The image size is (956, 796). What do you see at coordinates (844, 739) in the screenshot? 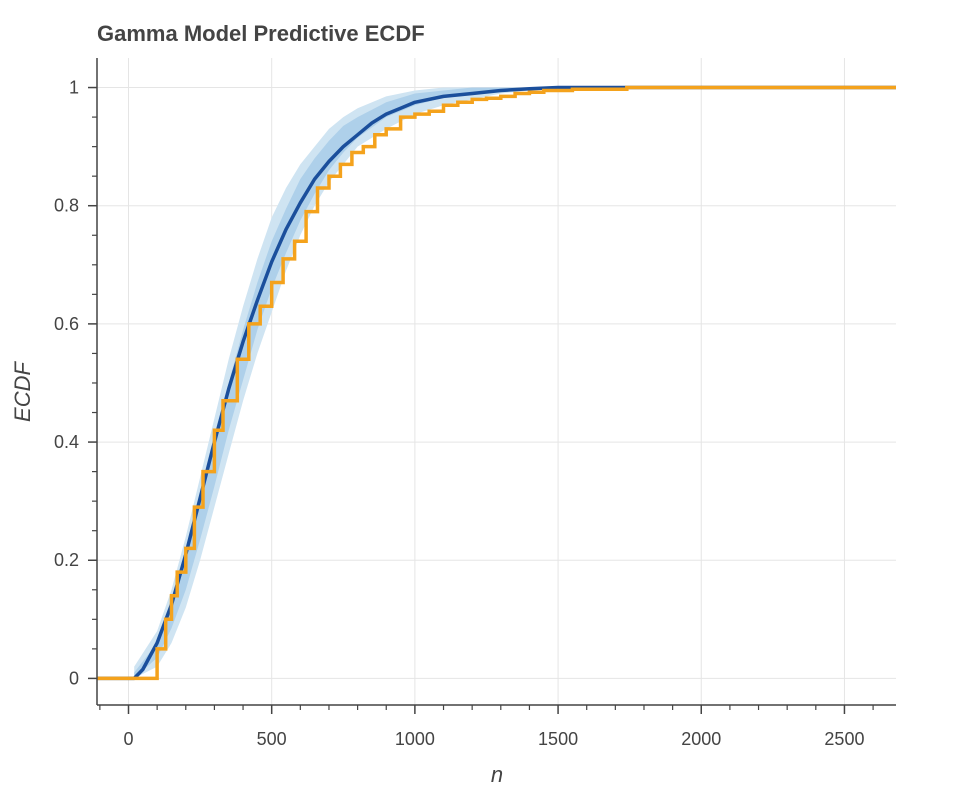
I see `x-tick-label: 2500` at bounding box center [844, 739].